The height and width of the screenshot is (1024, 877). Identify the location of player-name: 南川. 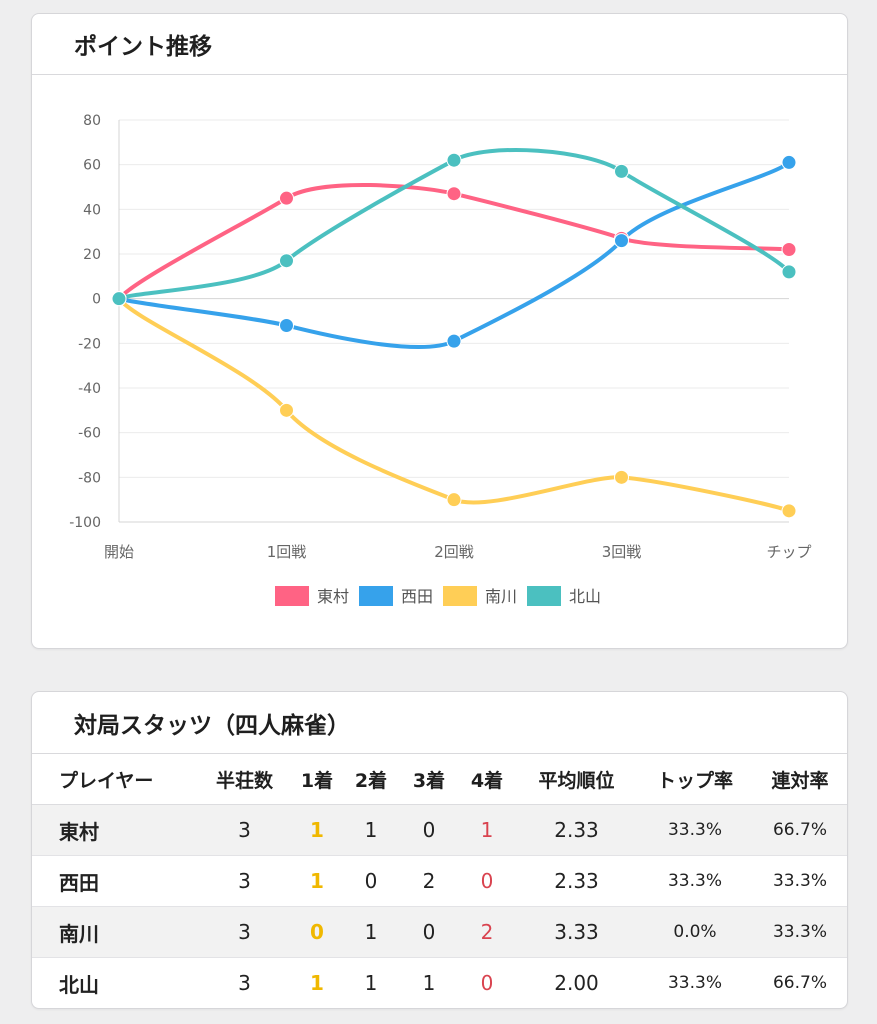
(114, 932).